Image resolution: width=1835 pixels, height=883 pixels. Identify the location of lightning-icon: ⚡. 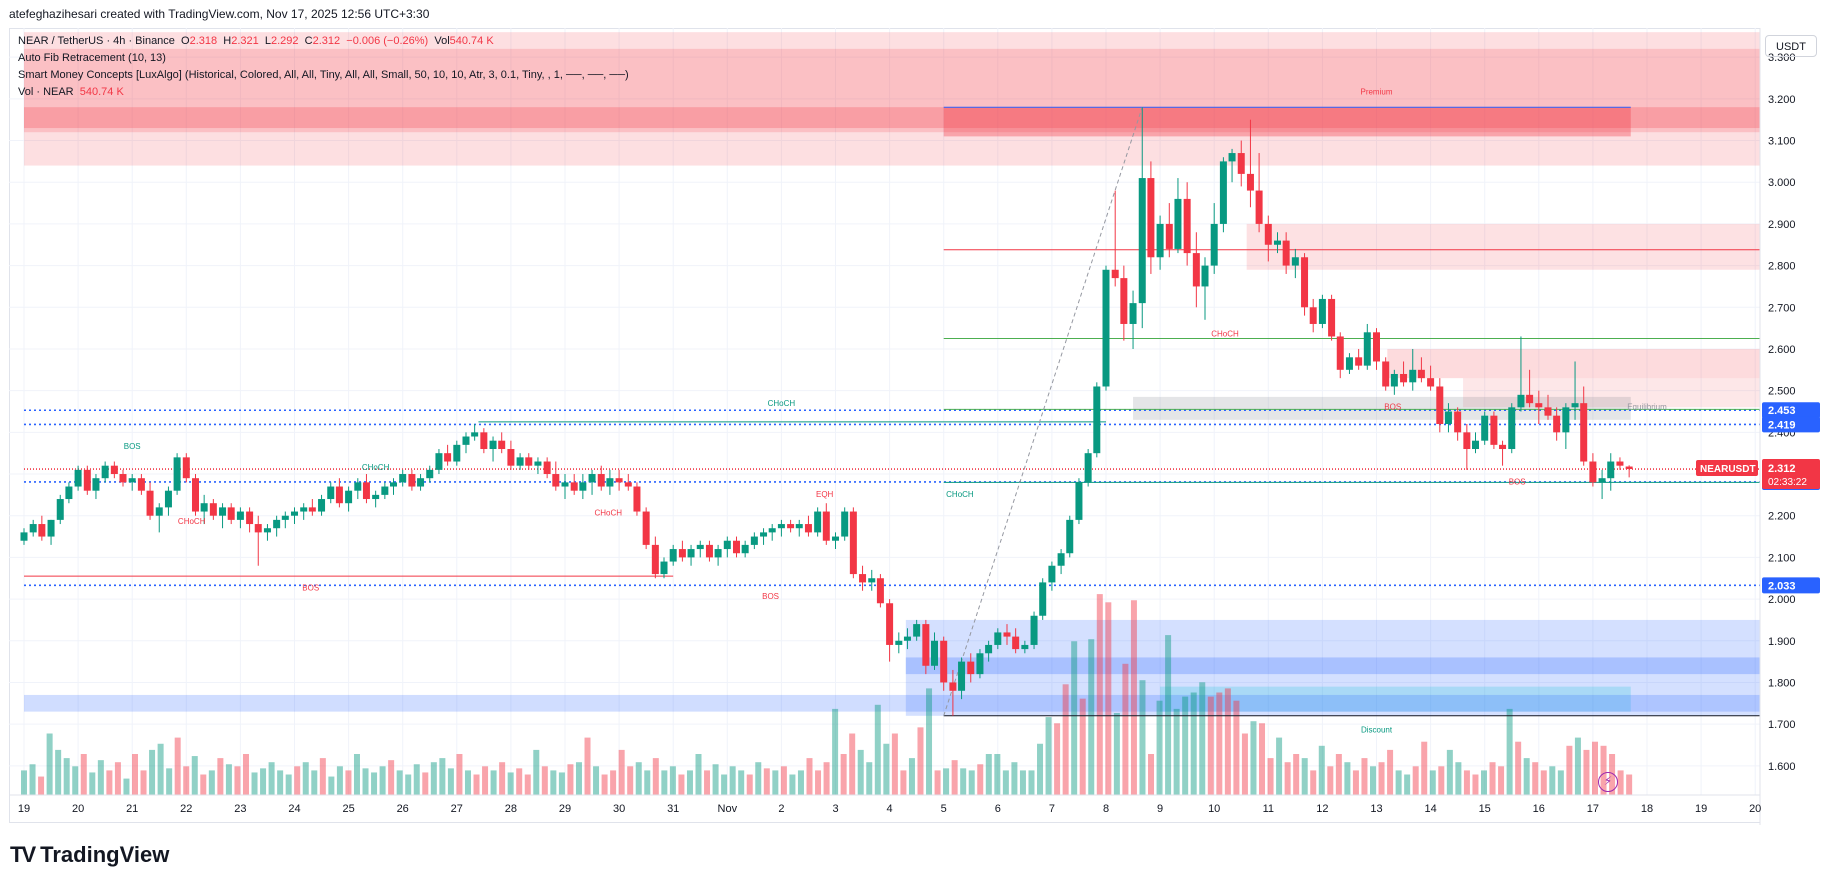
(1608, 782).